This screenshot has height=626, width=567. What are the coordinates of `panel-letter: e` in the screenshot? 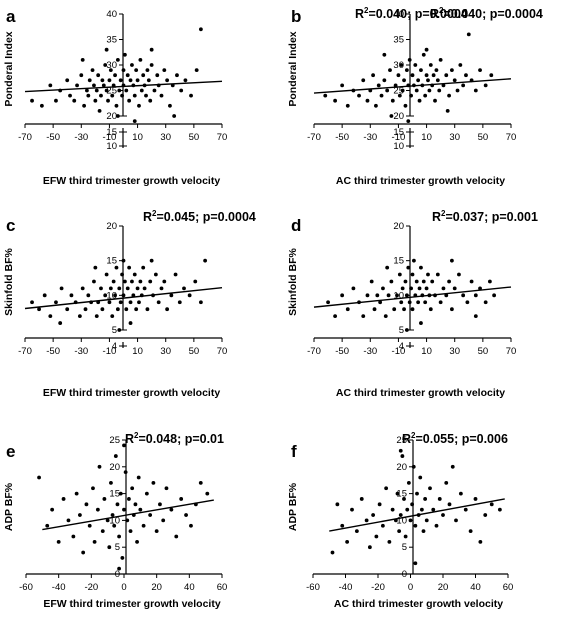 It's located at (10, 451).